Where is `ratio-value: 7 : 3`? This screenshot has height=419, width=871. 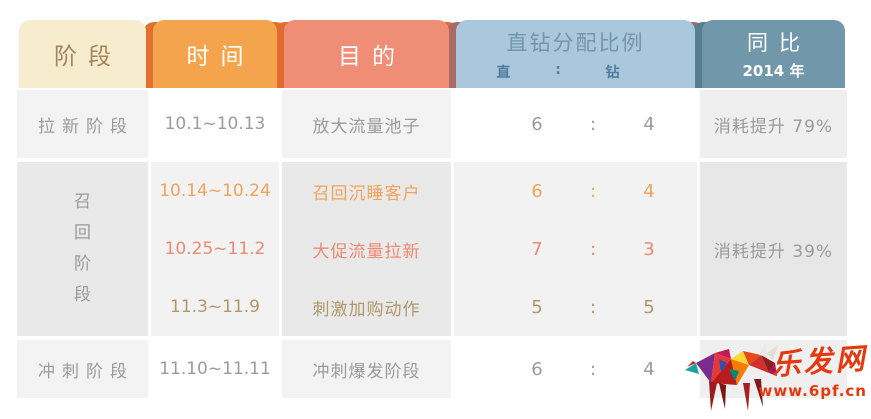
ratio-value: 7 : 3 is located at coordinates (575, 249).